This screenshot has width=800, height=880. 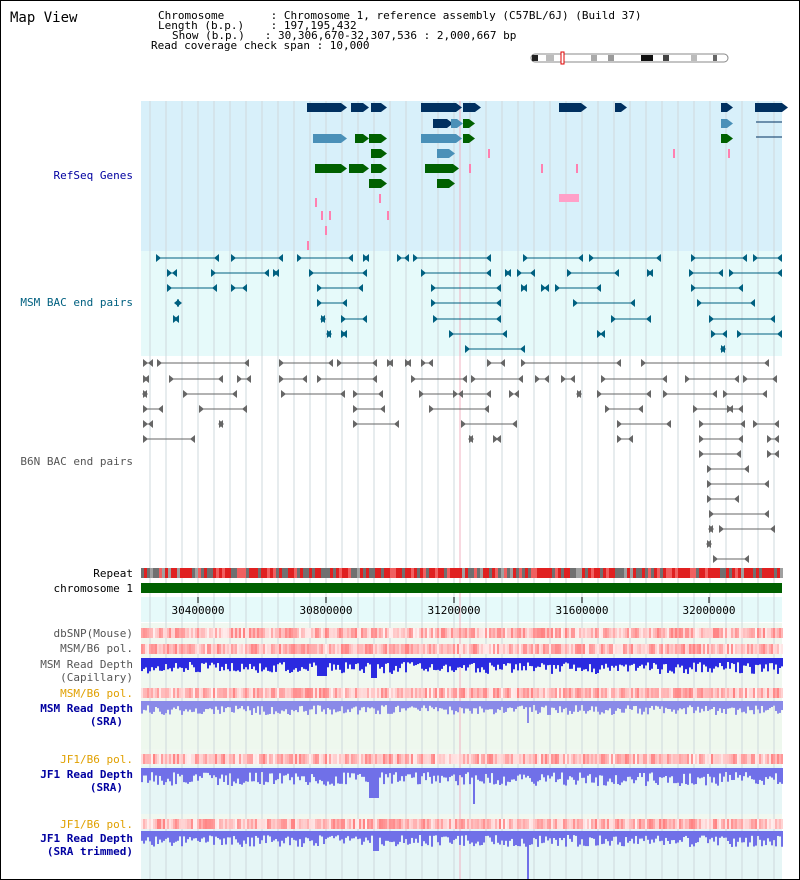 What do you see at coordinates (438, 107) in the screenshot?
I see `refseq-gene` at bounding box center [438, 107].